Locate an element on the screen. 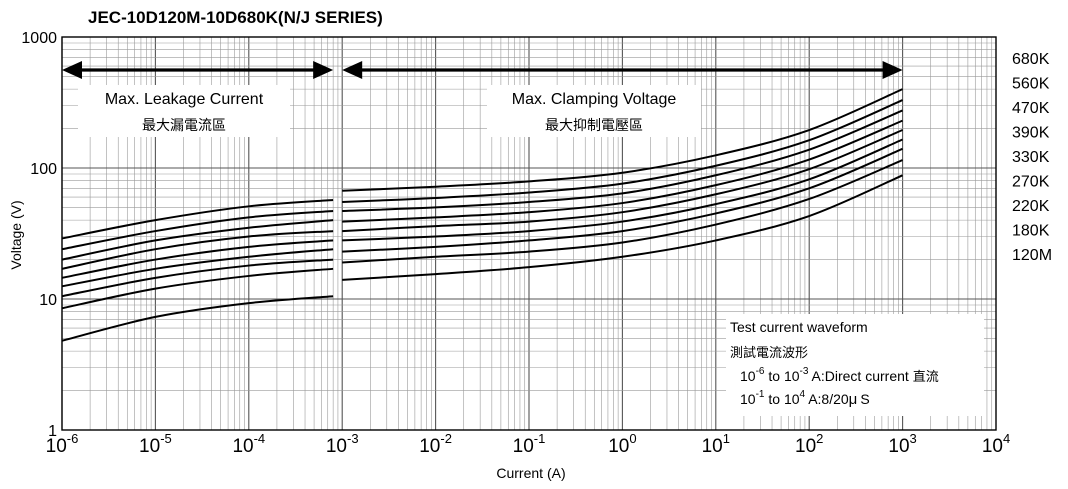 The image size is (1068, 489). region-label: Max. Clamping Voltage is located at coordinates (594, 99).